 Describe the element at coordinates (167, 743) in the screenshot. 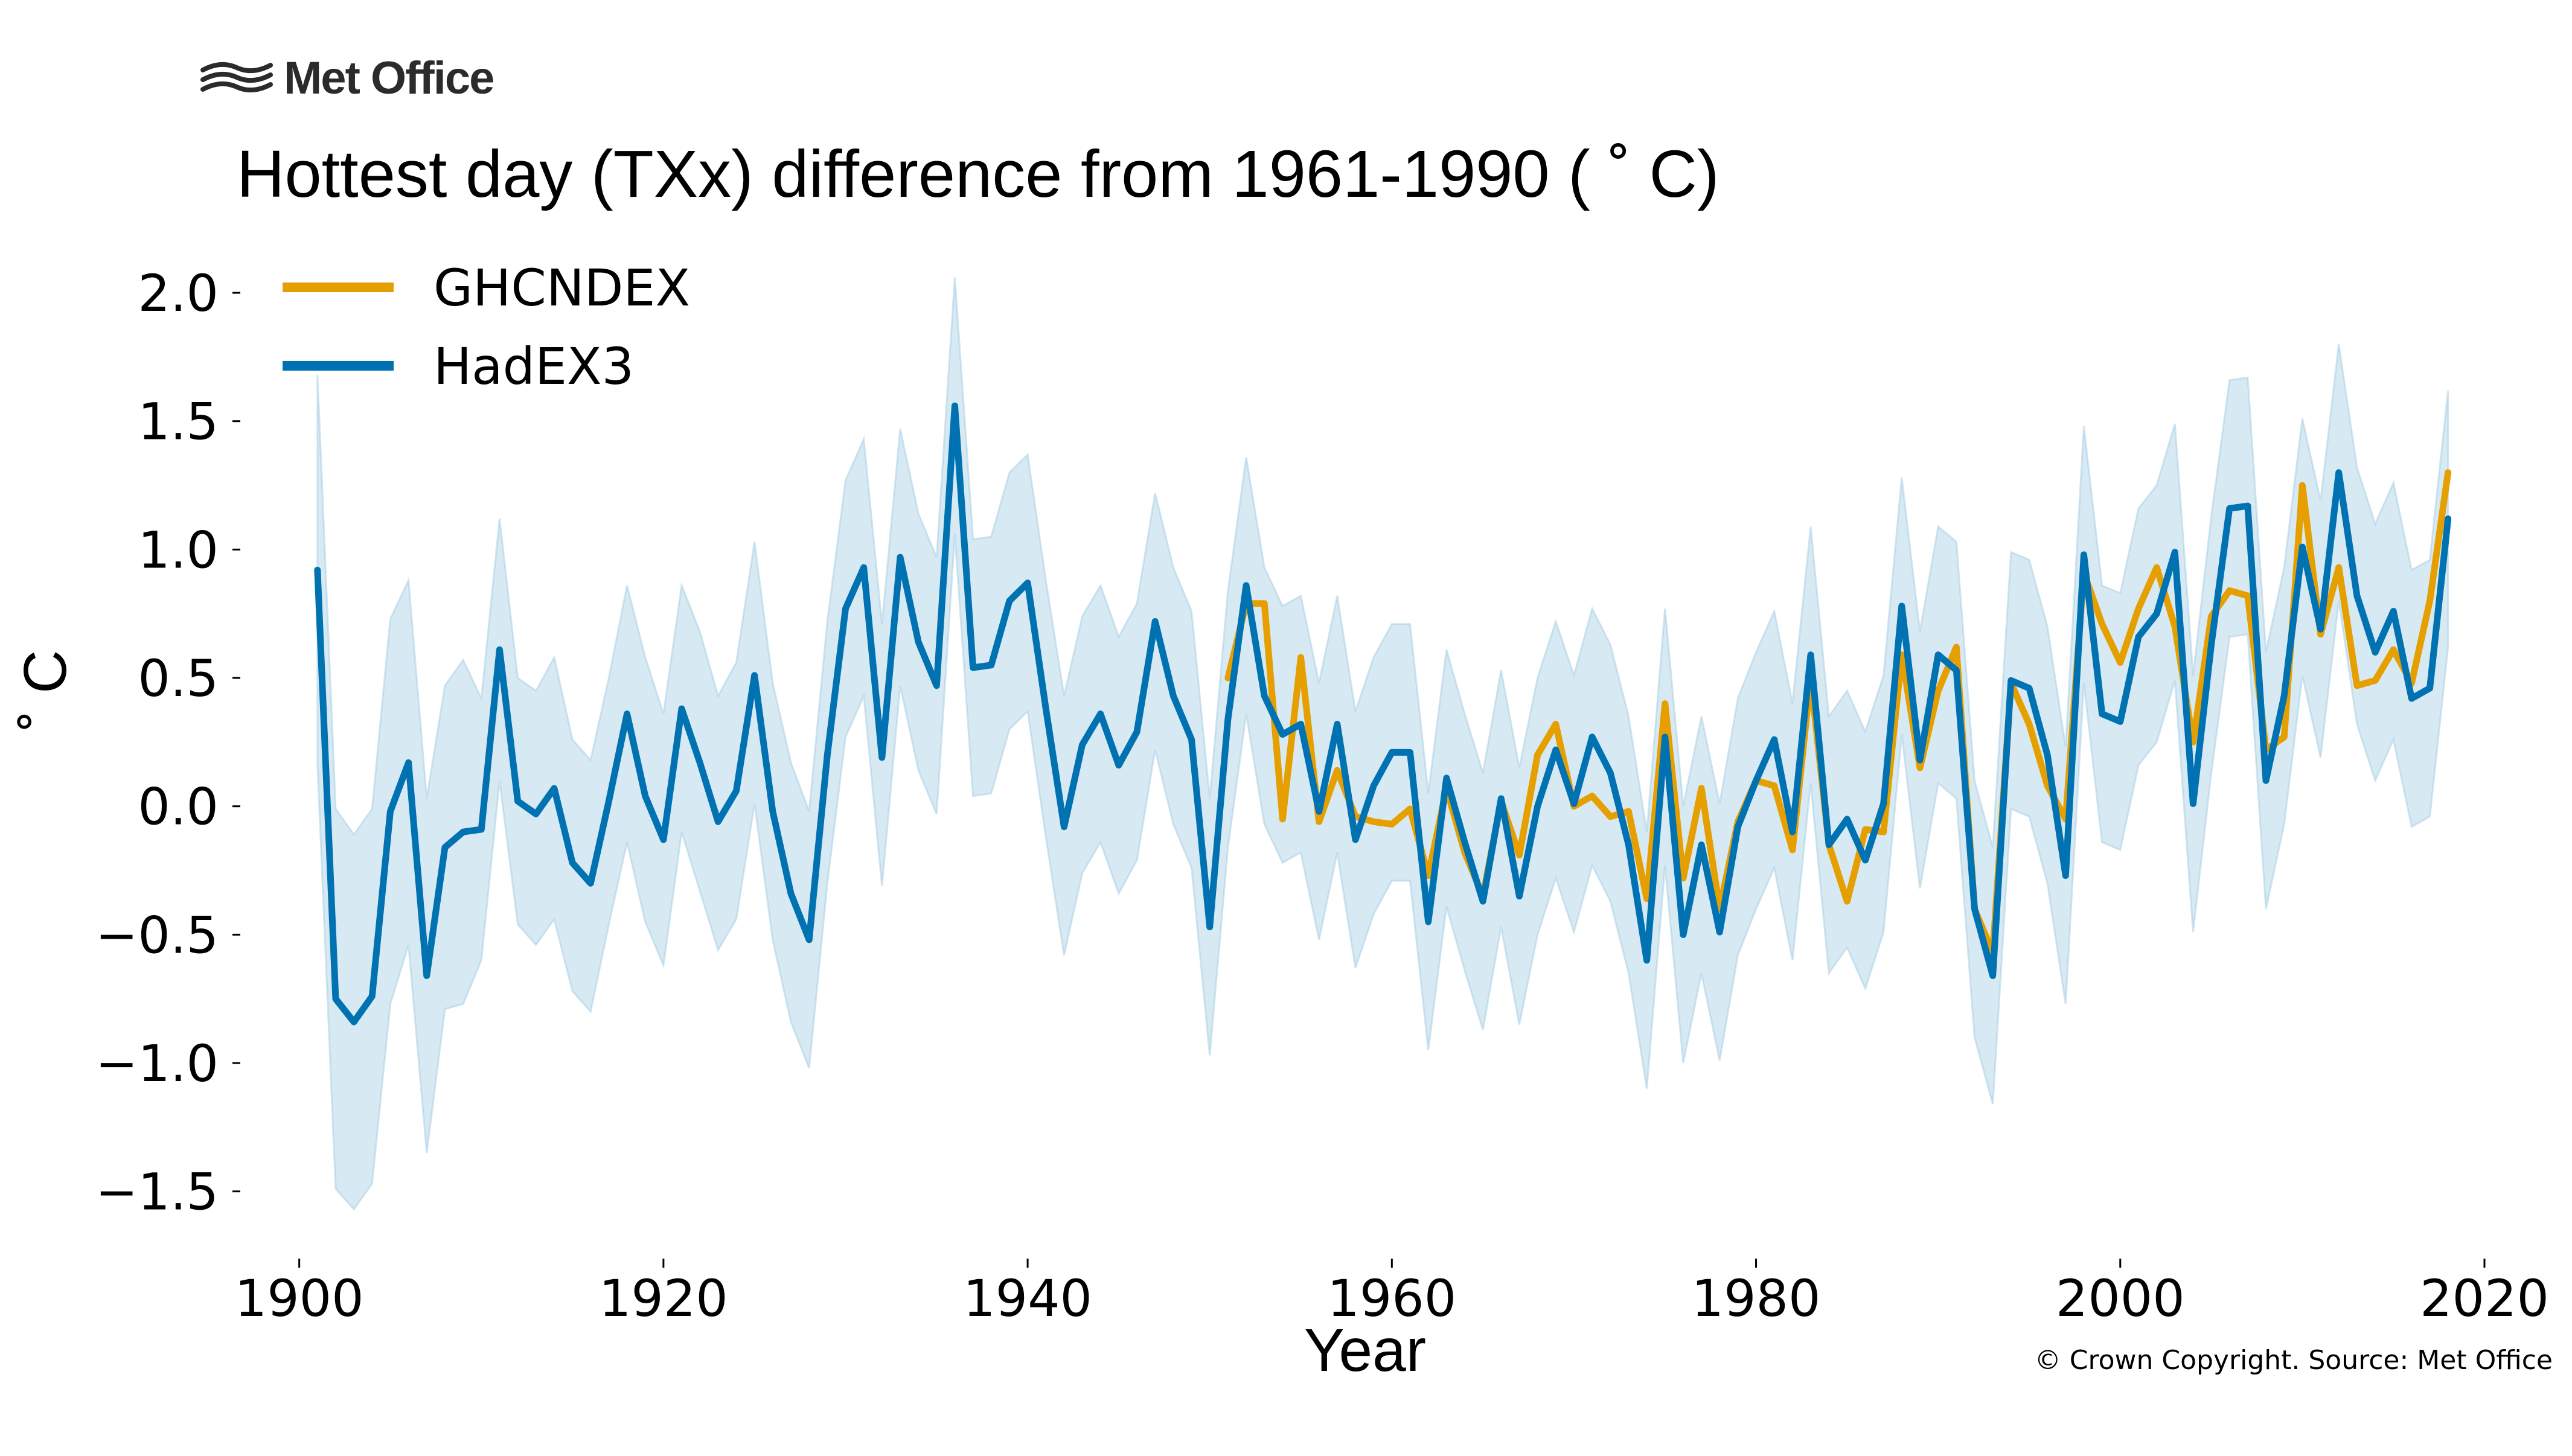

I see `y-axis: 2.0 1.5 1.0 0.5 0.0 −0.5 −1.0 −1.5` at that location.